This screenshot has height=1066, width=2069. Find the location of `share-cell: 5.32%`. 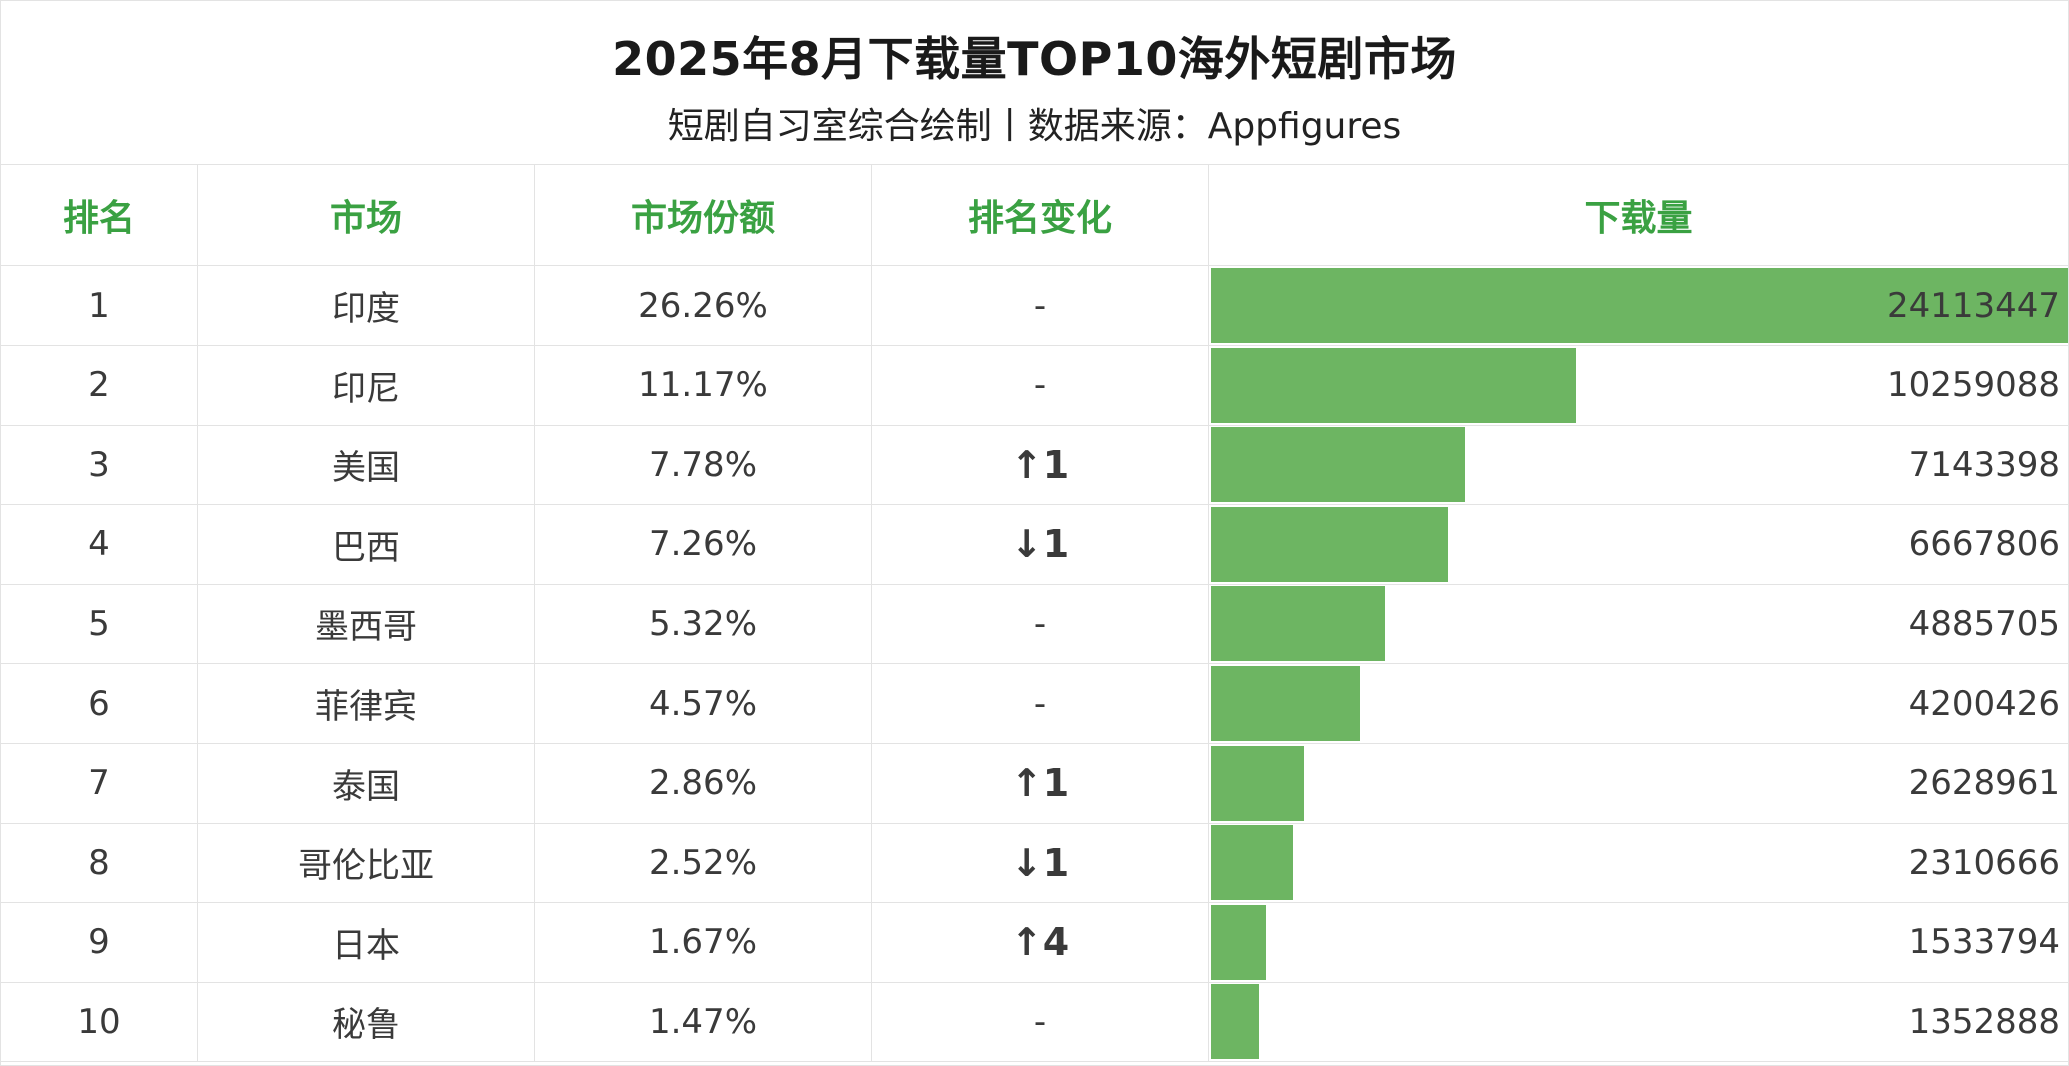

share-cell: 5.32% is located at coordinates (703, 624).